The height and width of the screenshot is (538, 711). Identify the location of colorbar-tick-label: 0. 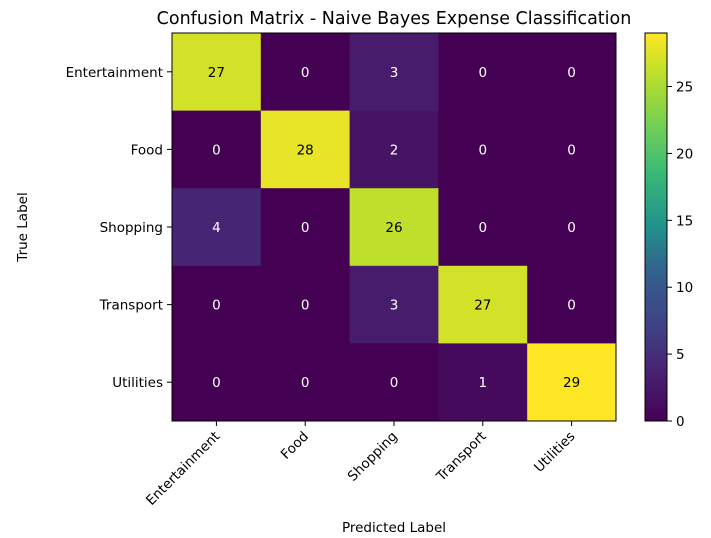
(680, 422).